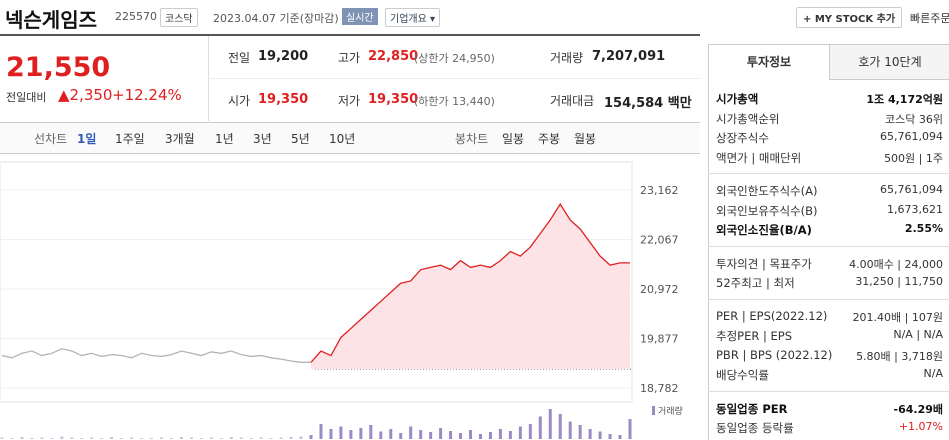 The image size is (949, 440). What do you see at coordinates (349, 101) in the screenshot?
I see `summary-label: 저가` at bounding box center [349, 101].